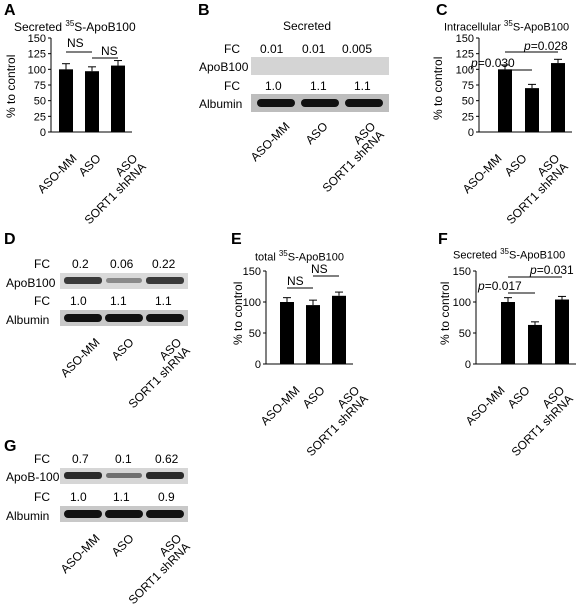 The image size is (583, 607). Describe the element at coordinates (500, 286) in the screenshot. I see `panel-f-sig-1: p=0.017` at that location.